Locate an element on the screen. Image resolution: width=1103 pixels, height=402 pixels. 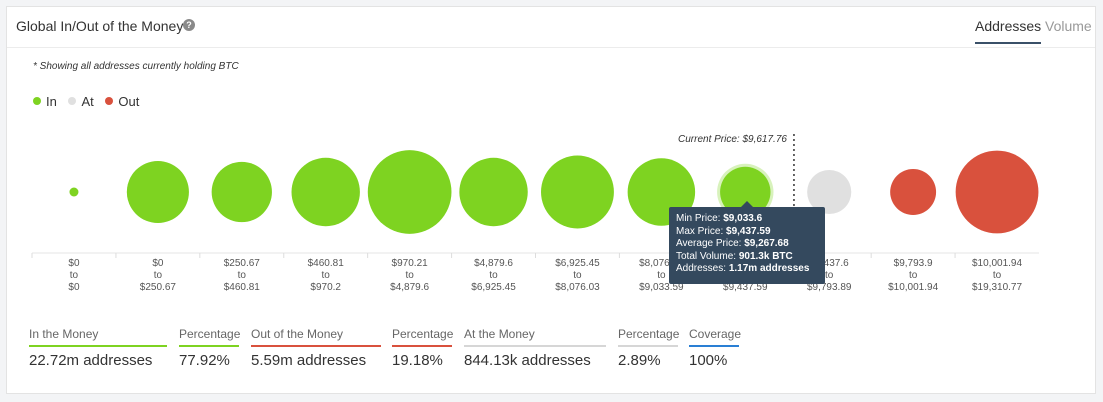
stat-at-percentage: Percentage 2.89% is located at coordinates (648, 348).